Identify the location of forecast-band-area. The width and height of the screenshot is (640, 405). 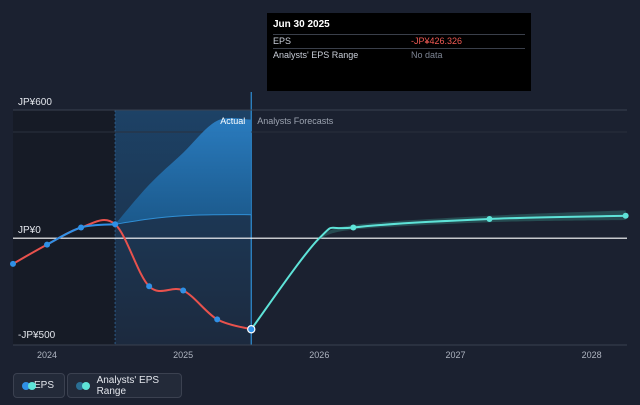
(472, 225).